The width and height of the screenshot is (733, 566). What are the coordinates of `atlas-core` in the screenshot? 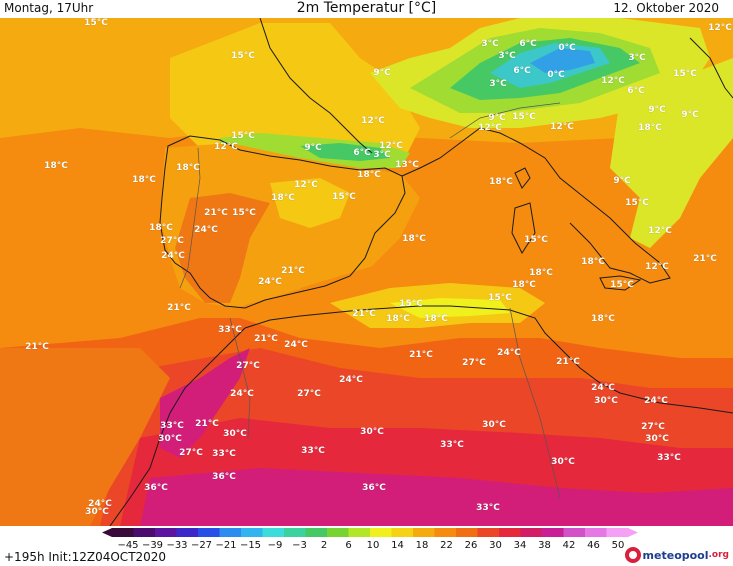 It's located at (450, 308).